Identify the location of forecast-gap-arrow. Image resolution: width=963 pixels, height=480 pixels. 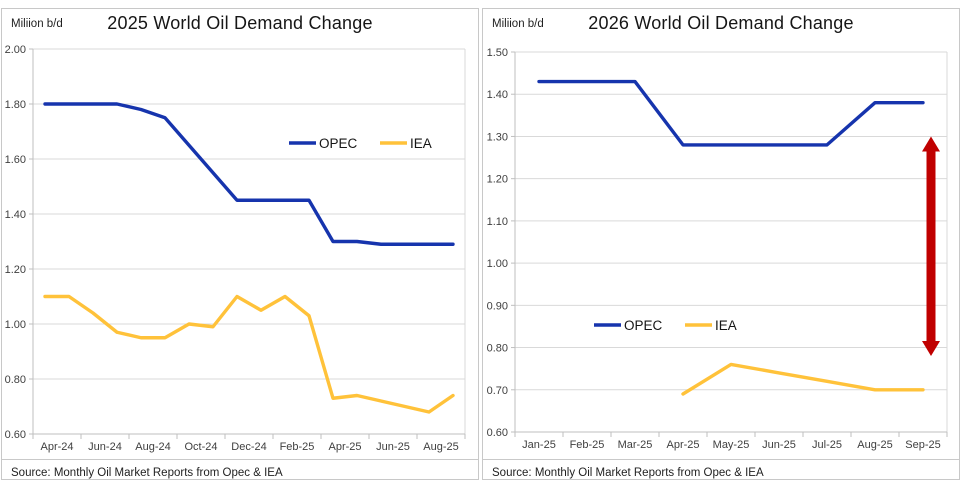
(931, 246).